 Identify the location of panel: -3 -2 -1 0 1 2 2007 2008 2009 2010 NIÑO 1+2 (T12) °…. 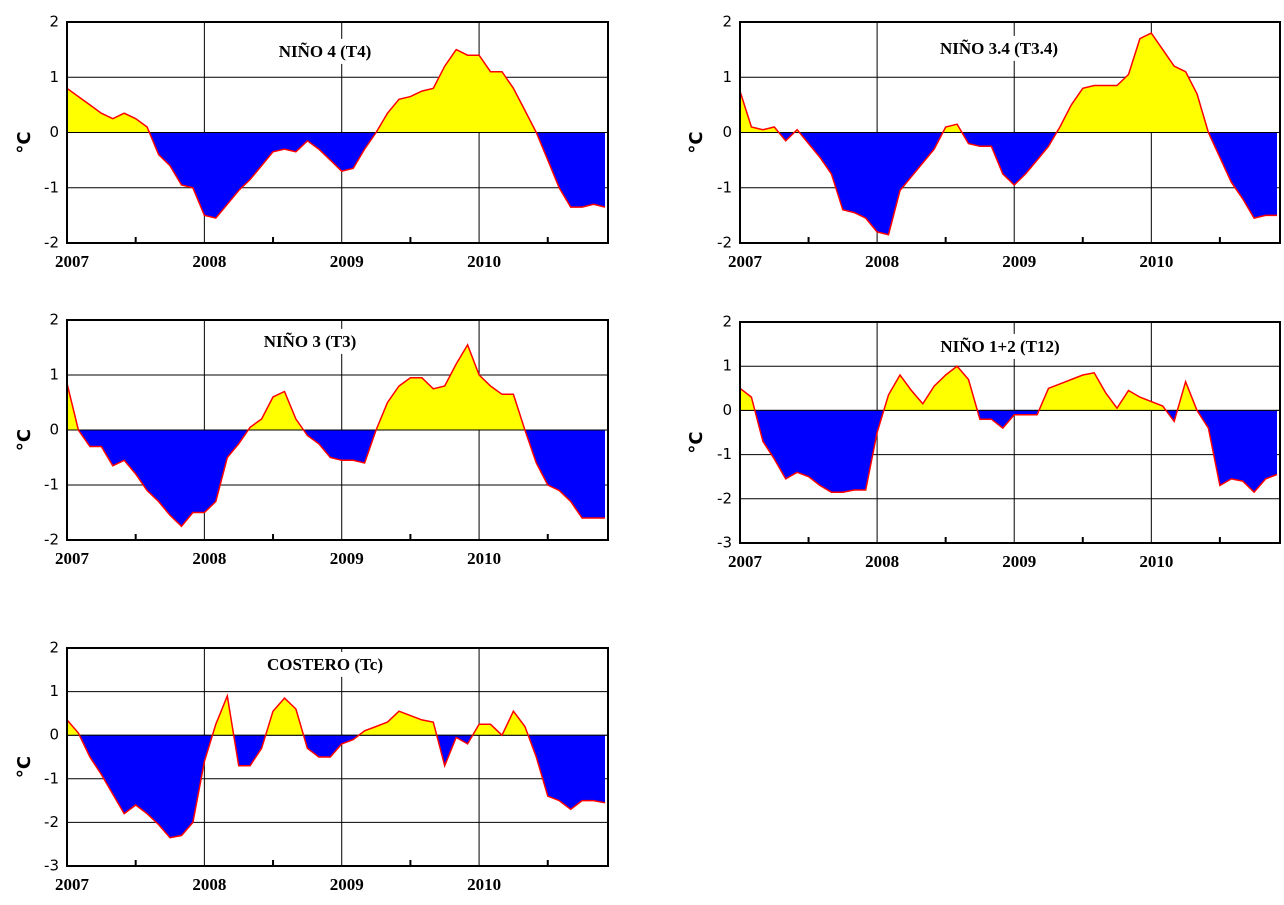
(983, 442).